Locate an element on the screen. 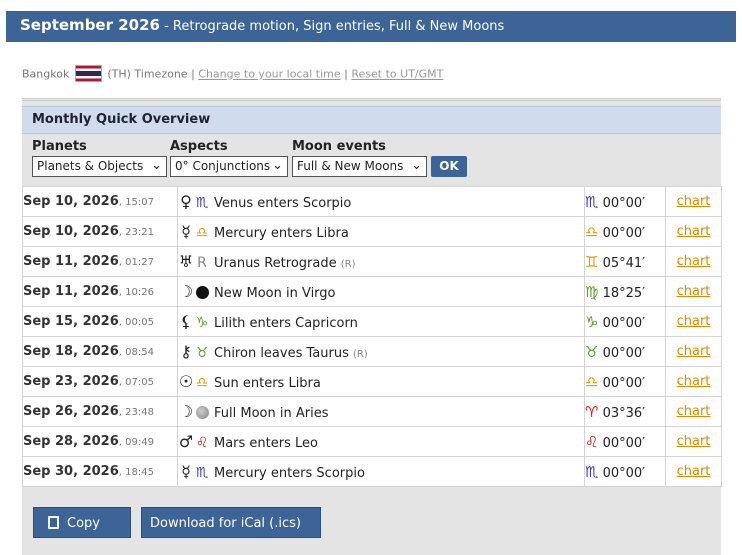 This screenshot has height=555, width=742. ok-button: OK is located at coordinates (449, 166).